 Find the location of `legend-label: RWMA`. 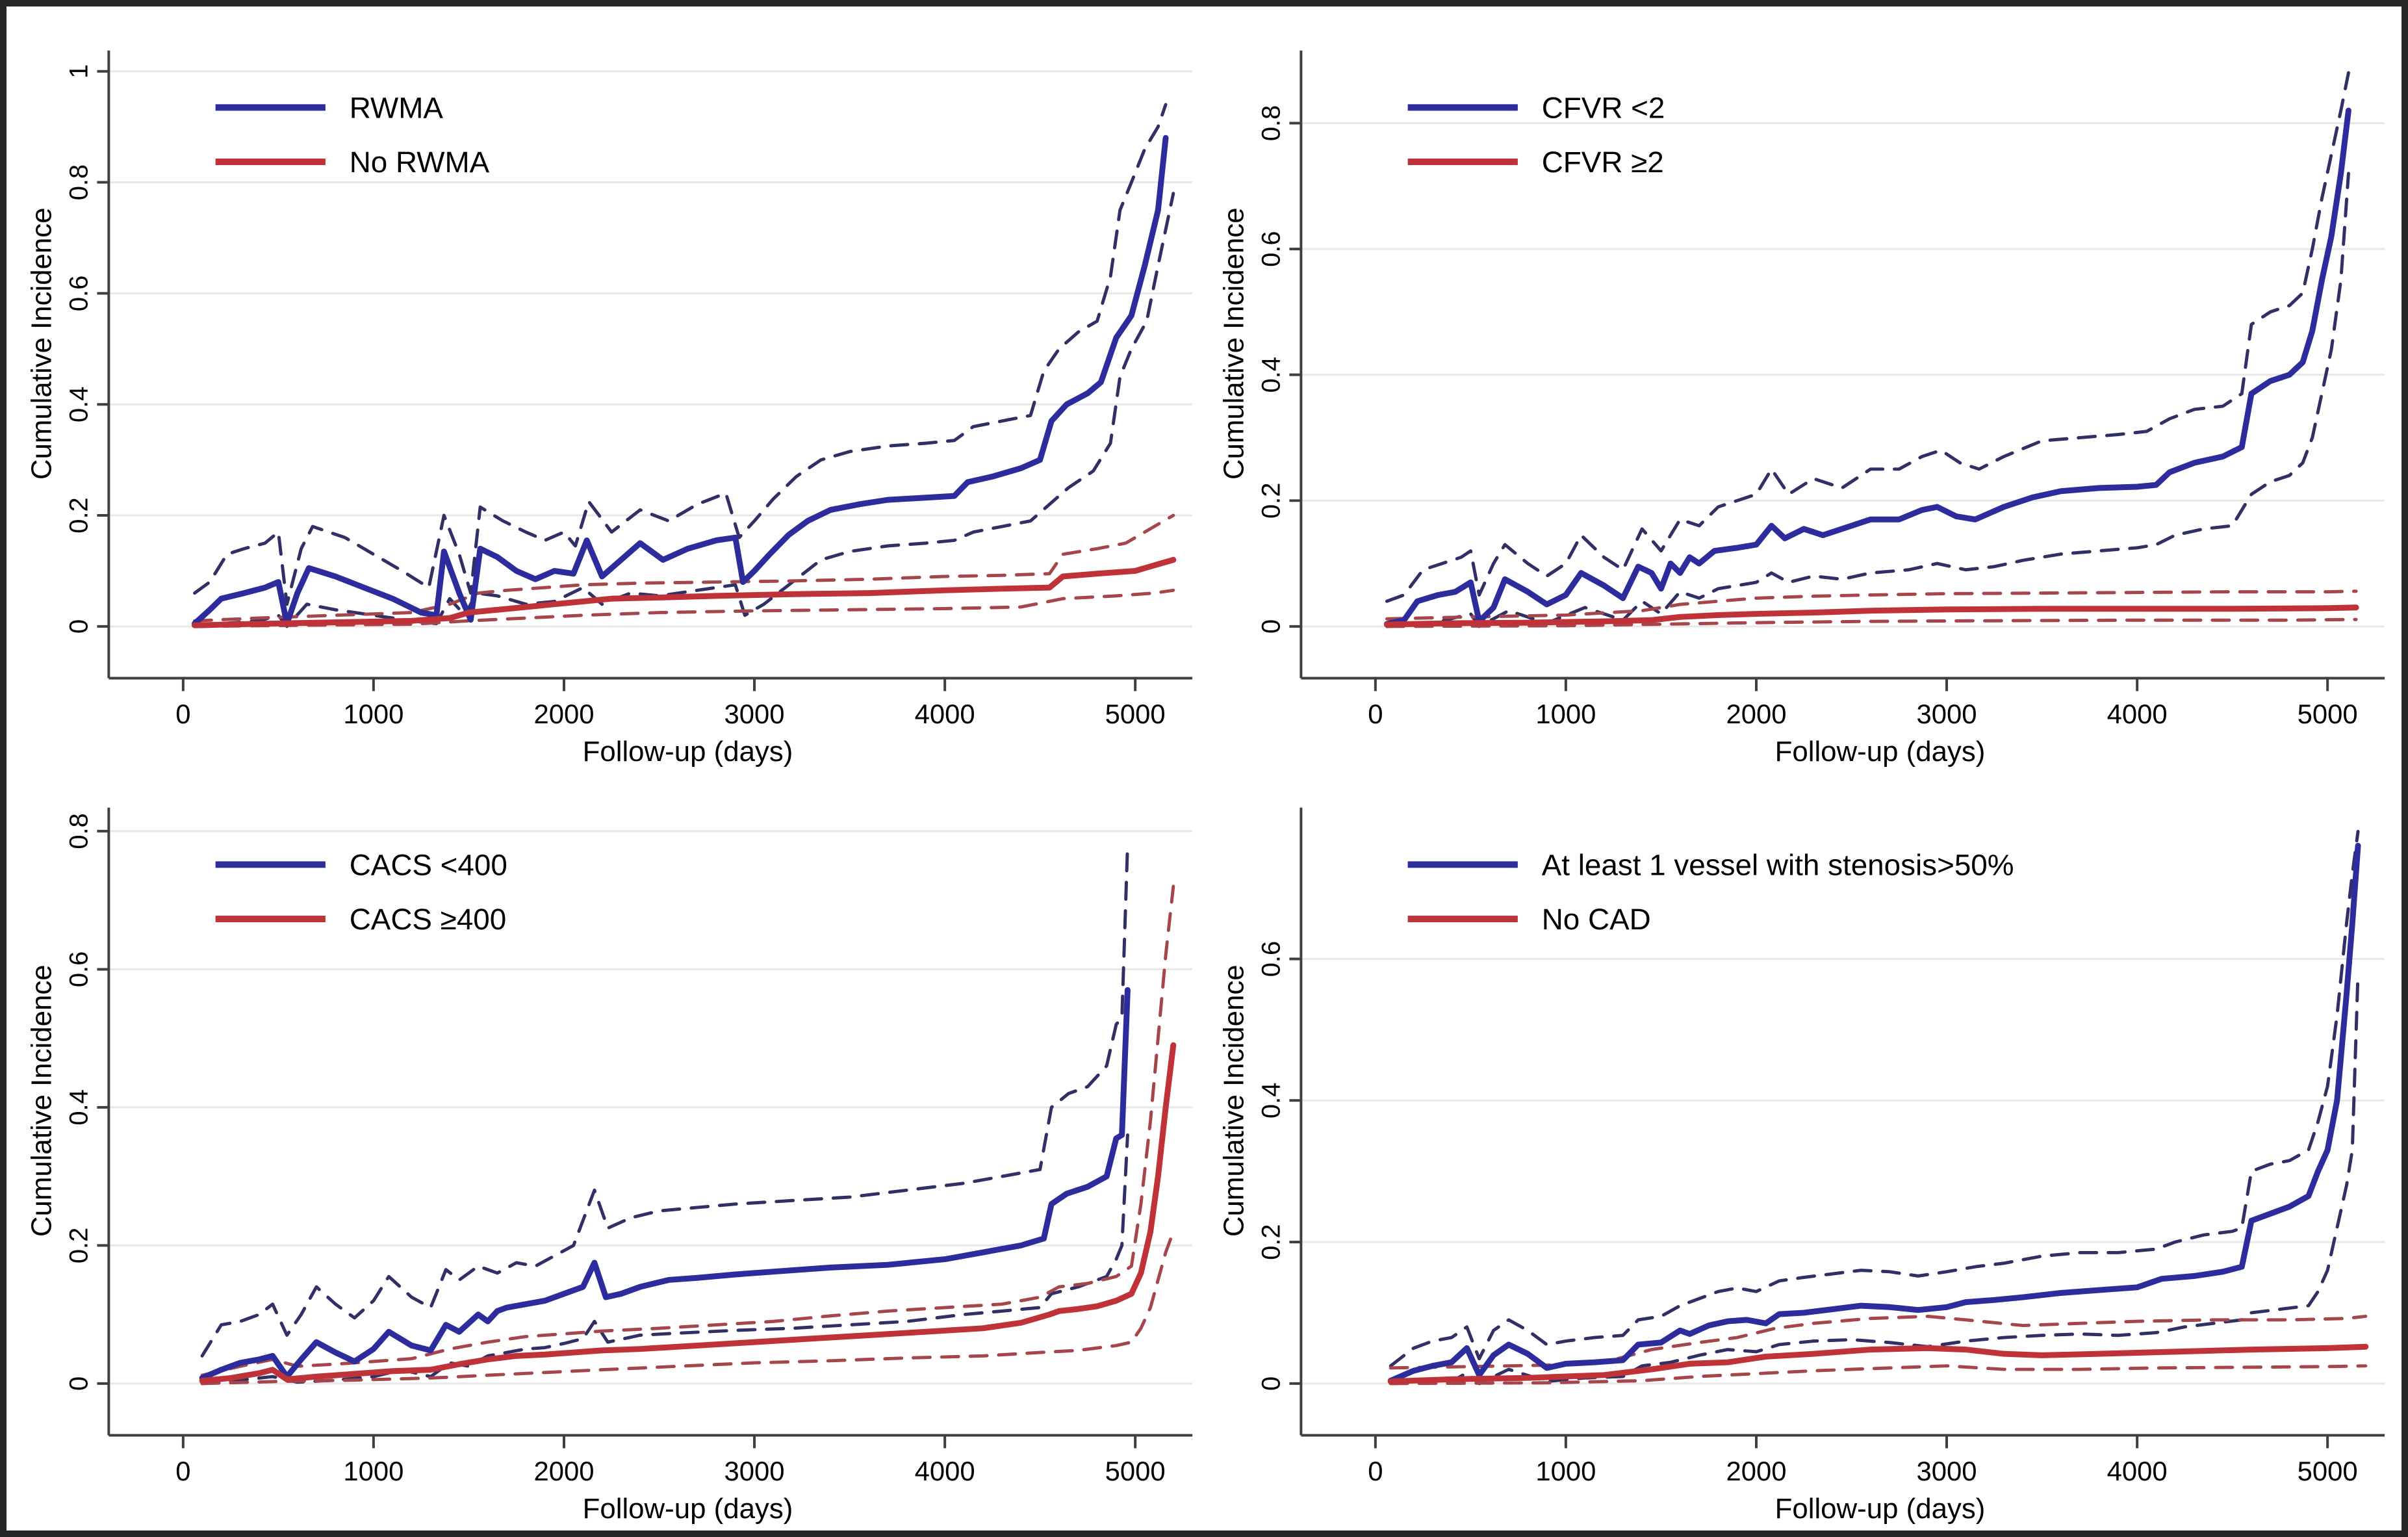

legend-label: RWMA is located at coordinates (397, 108).